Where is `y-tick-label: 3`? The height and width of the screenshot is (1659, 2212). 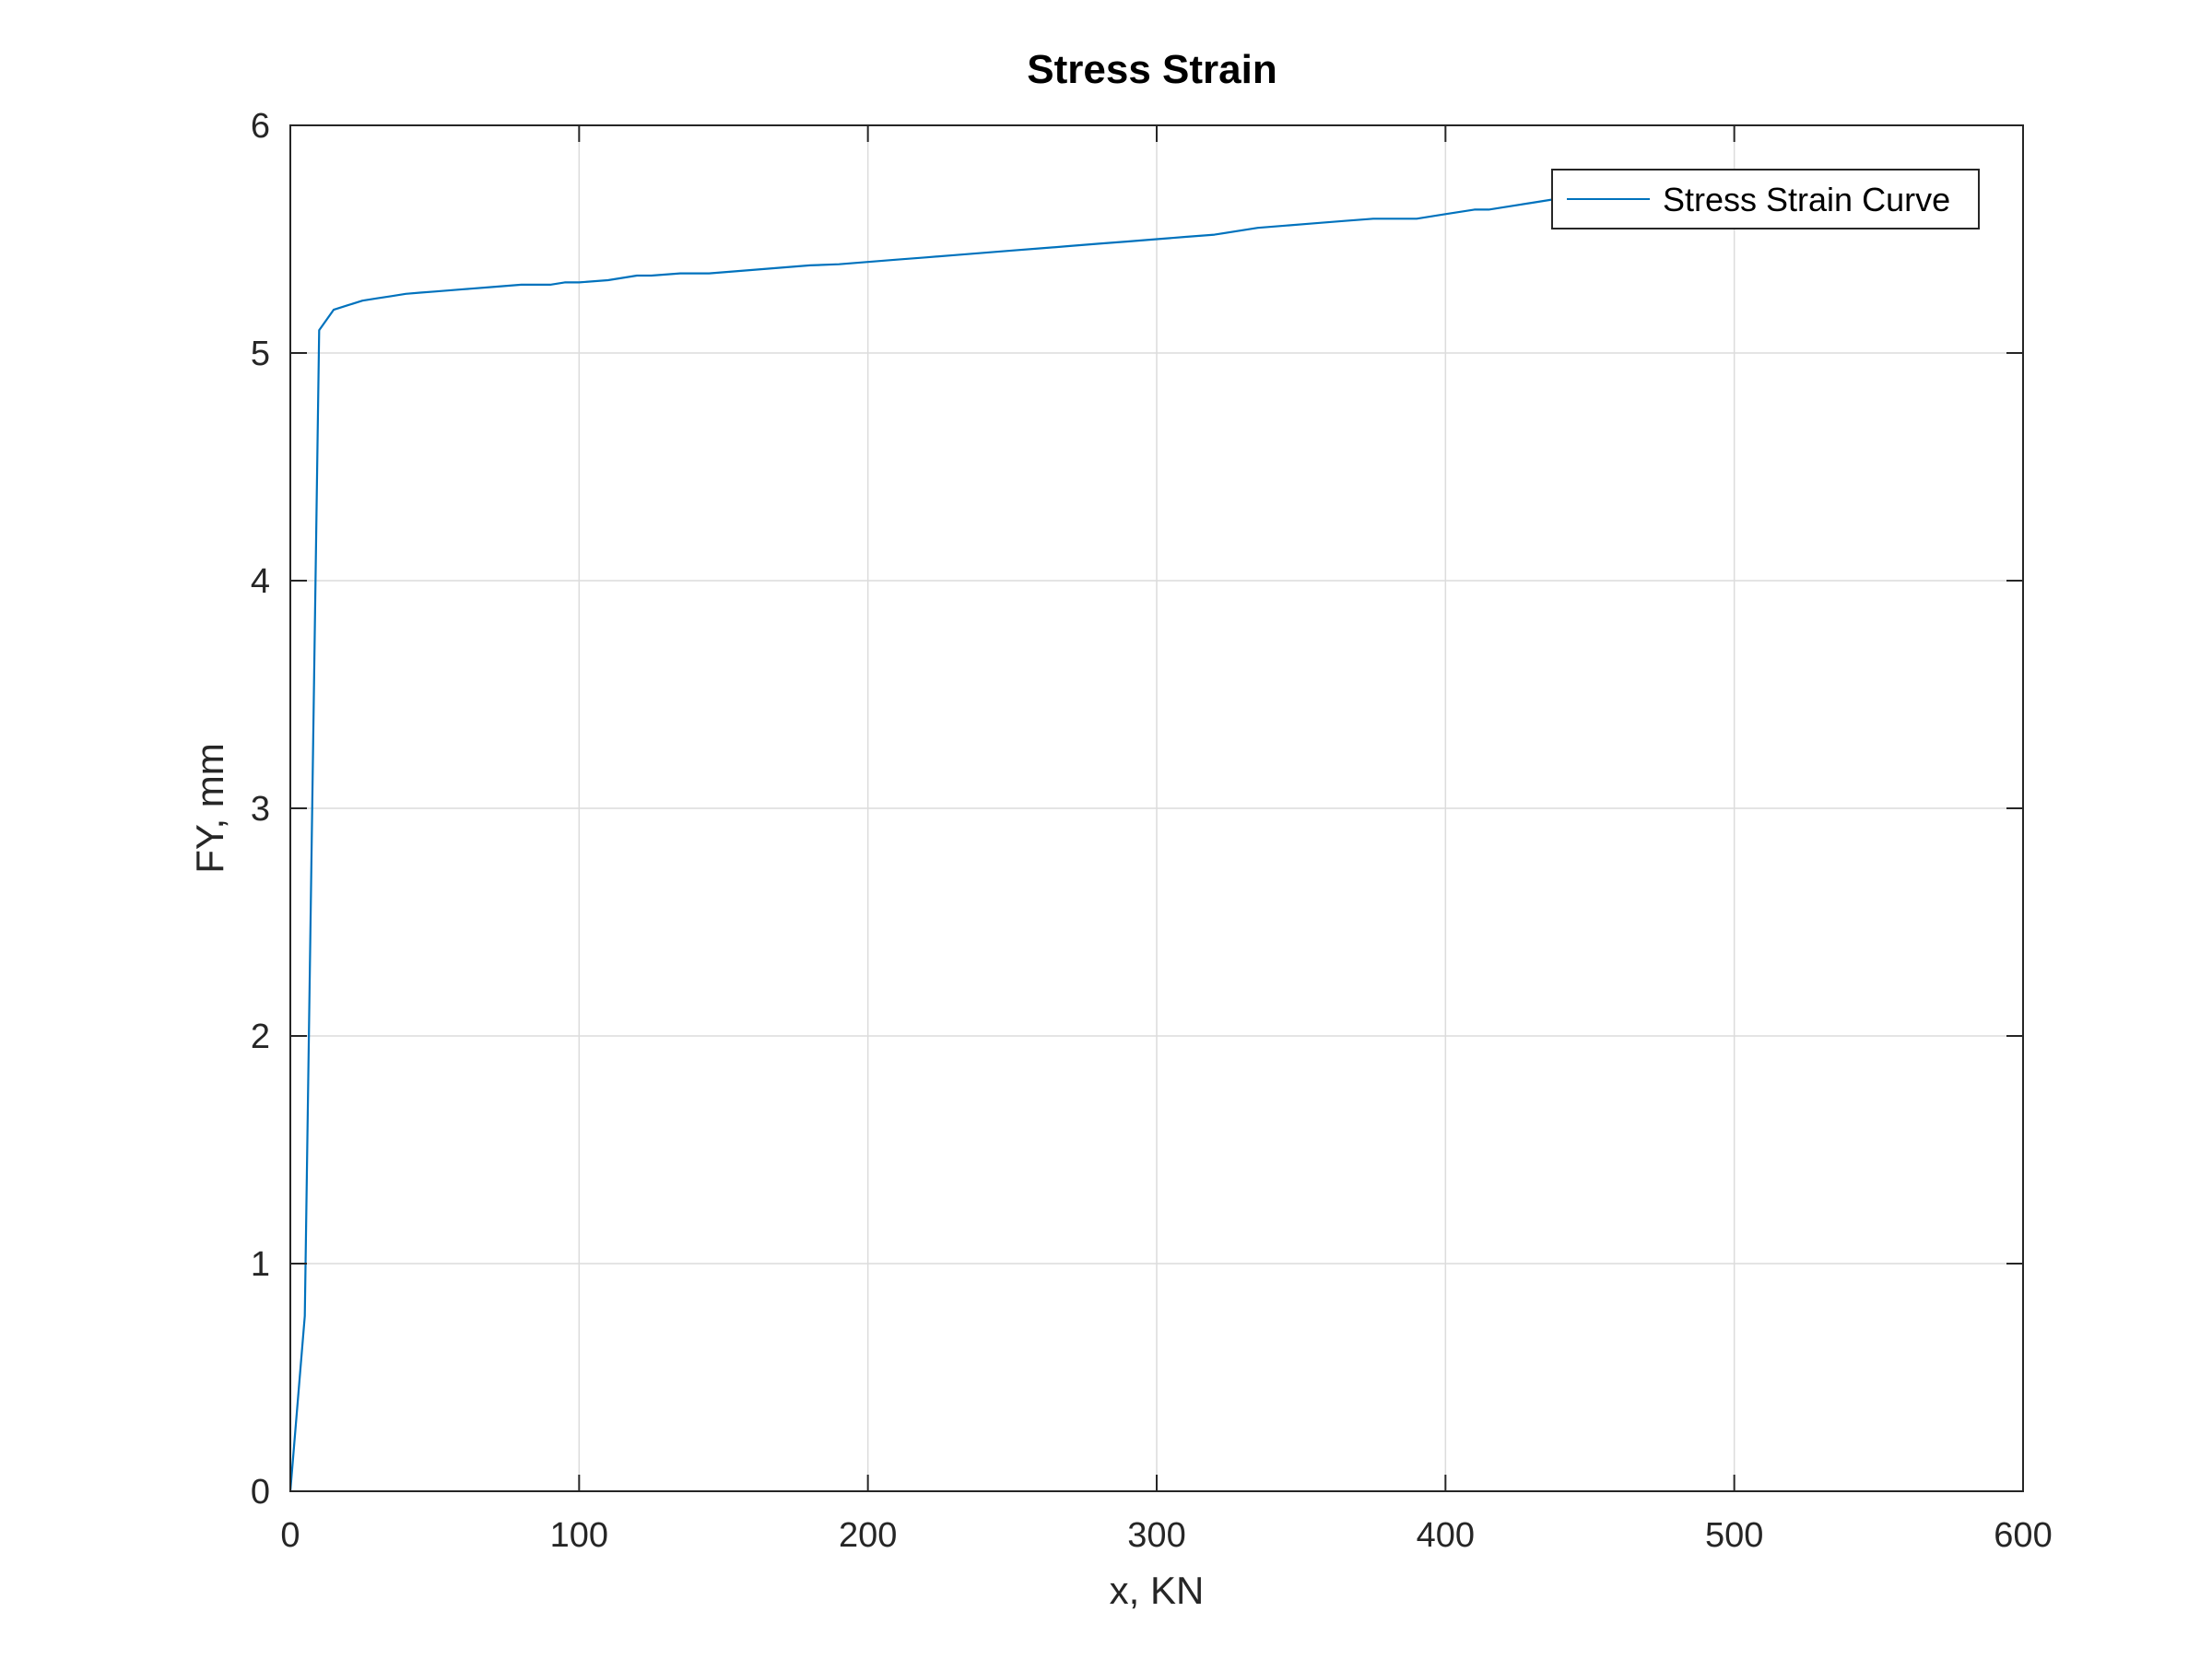
y-tick-label: 3 is located at coordinates (260, 809).